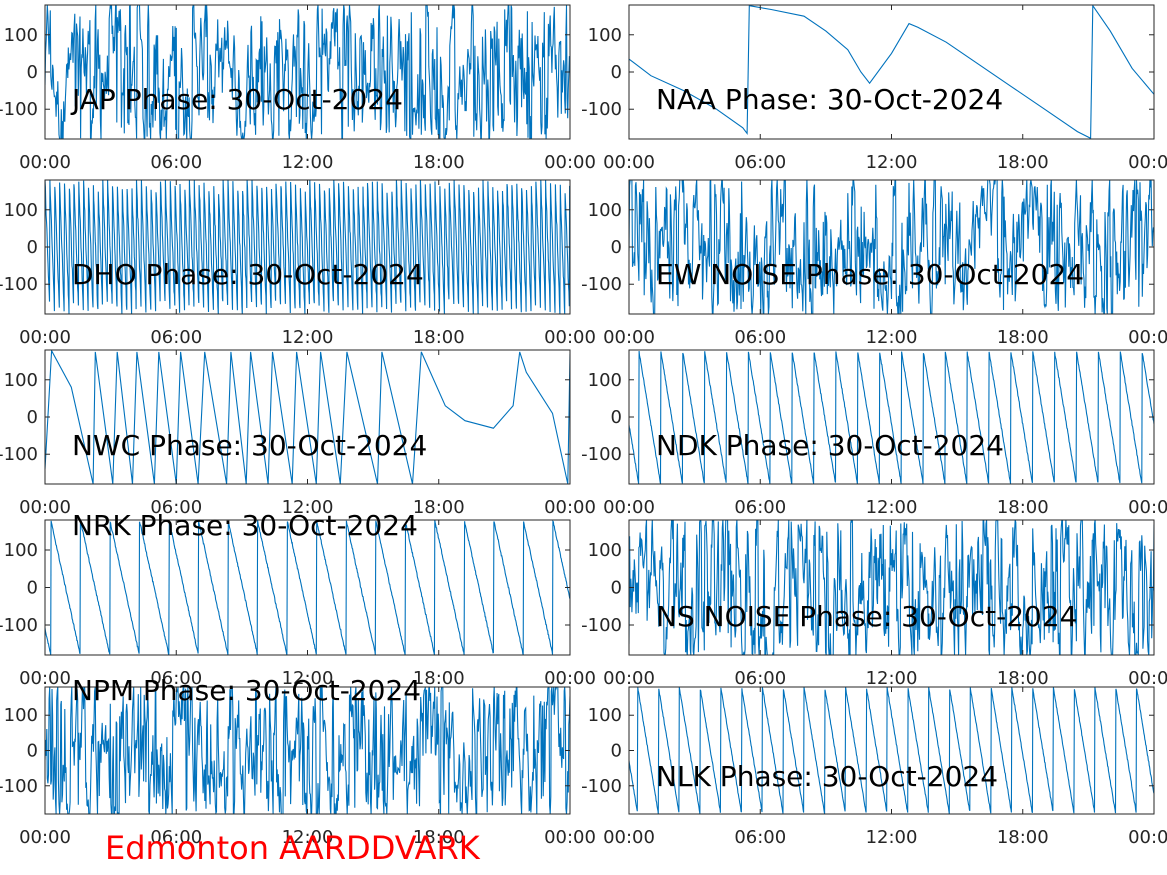 The height and width of the screenshot is (875, 1167). I want to click on footer-title: Edmonton AARDDVARK, so click(293, 848).